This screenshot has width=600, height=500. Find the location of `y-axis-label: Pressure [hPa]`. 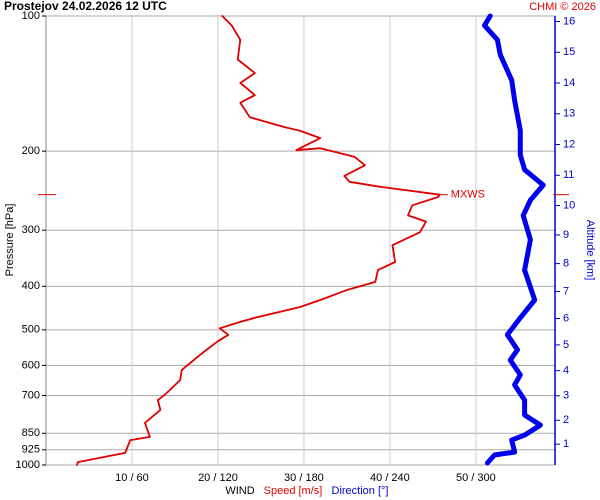

y-axis-label: Pressure [hPa] is located at coordinates (10, 240).